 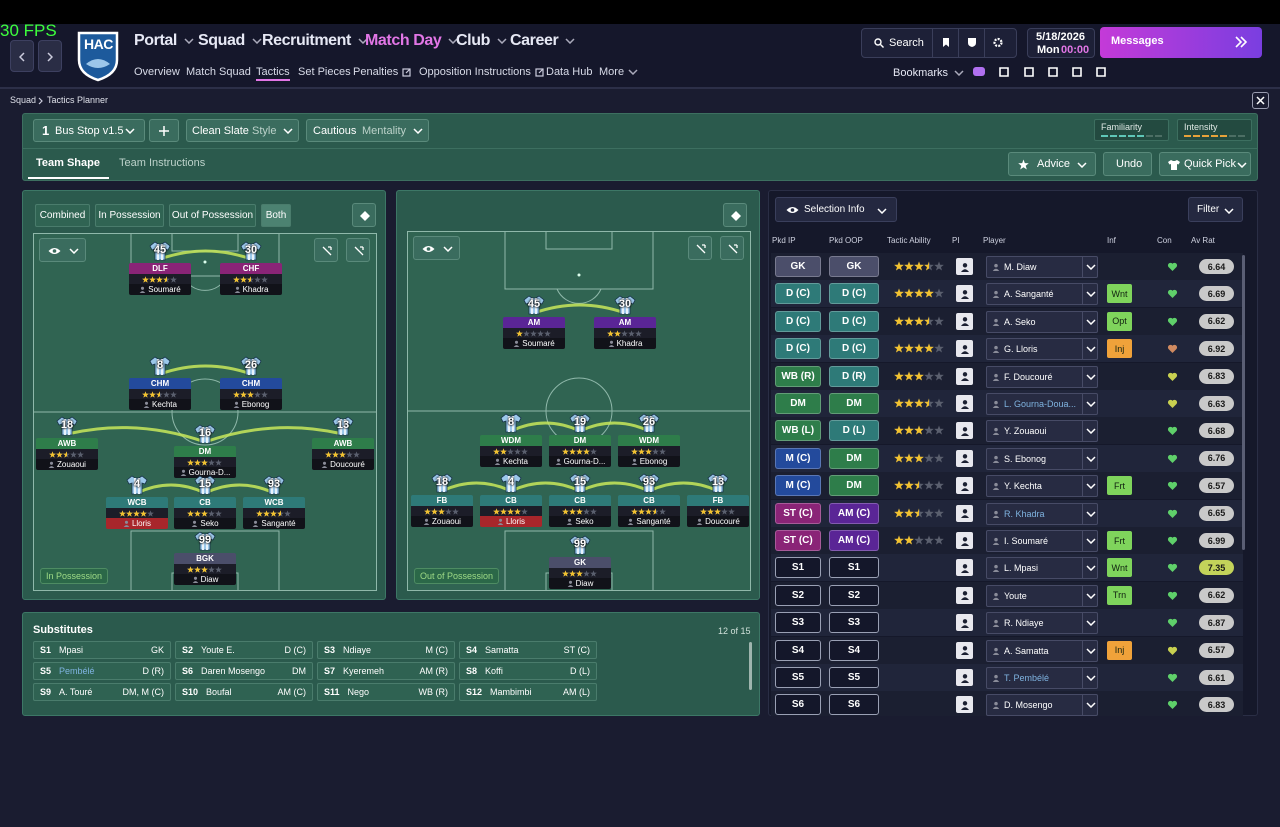 What do you see at coordinates (854, 623) in the screenshot?
I see `picked-oop: S3` at bounding box center [854, 623].